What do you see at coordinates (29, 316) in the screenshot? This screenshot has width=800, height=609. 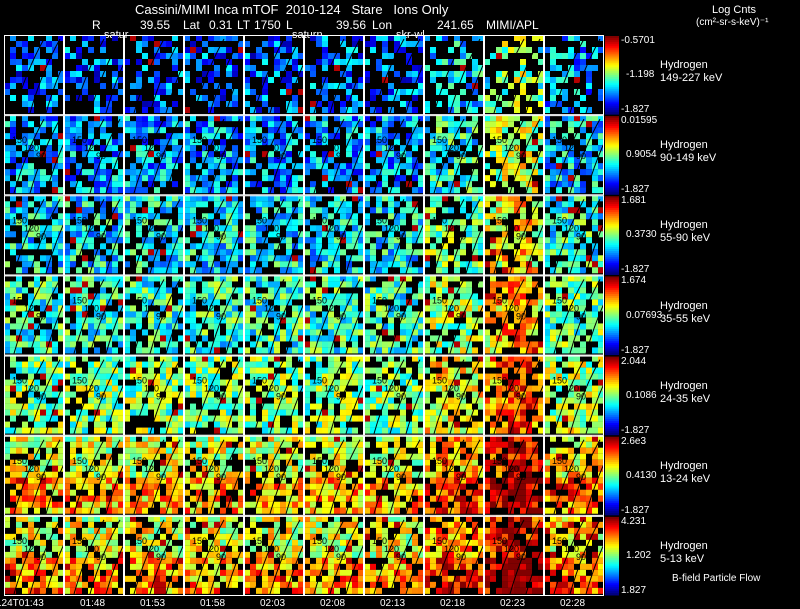 I see `contour-line` at bounding box center [29, 316].